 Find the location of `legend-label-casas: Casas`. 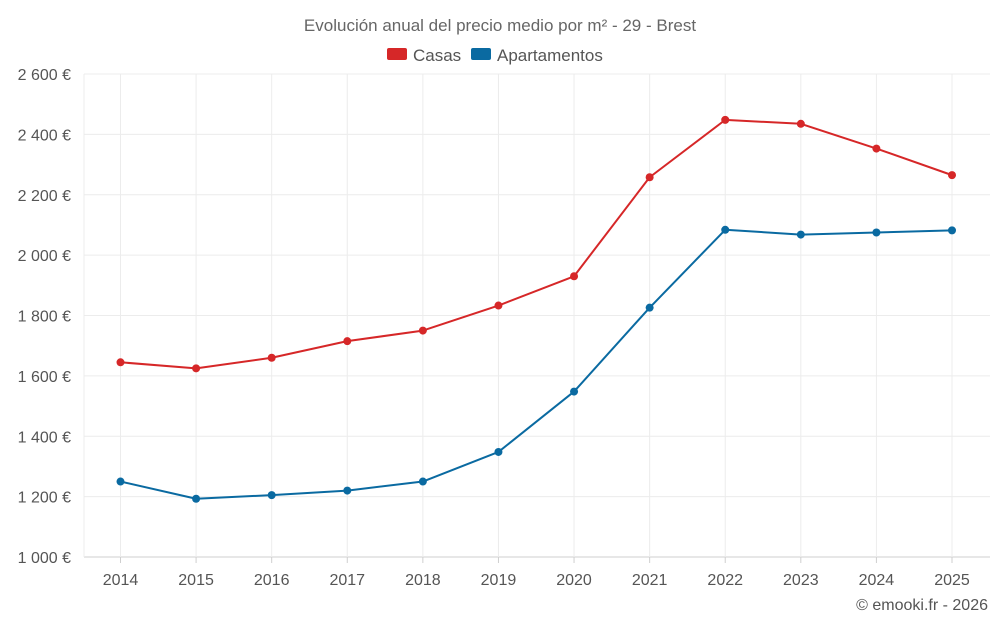

legend-label-casas: Casas is located at coordinates (437, 55).